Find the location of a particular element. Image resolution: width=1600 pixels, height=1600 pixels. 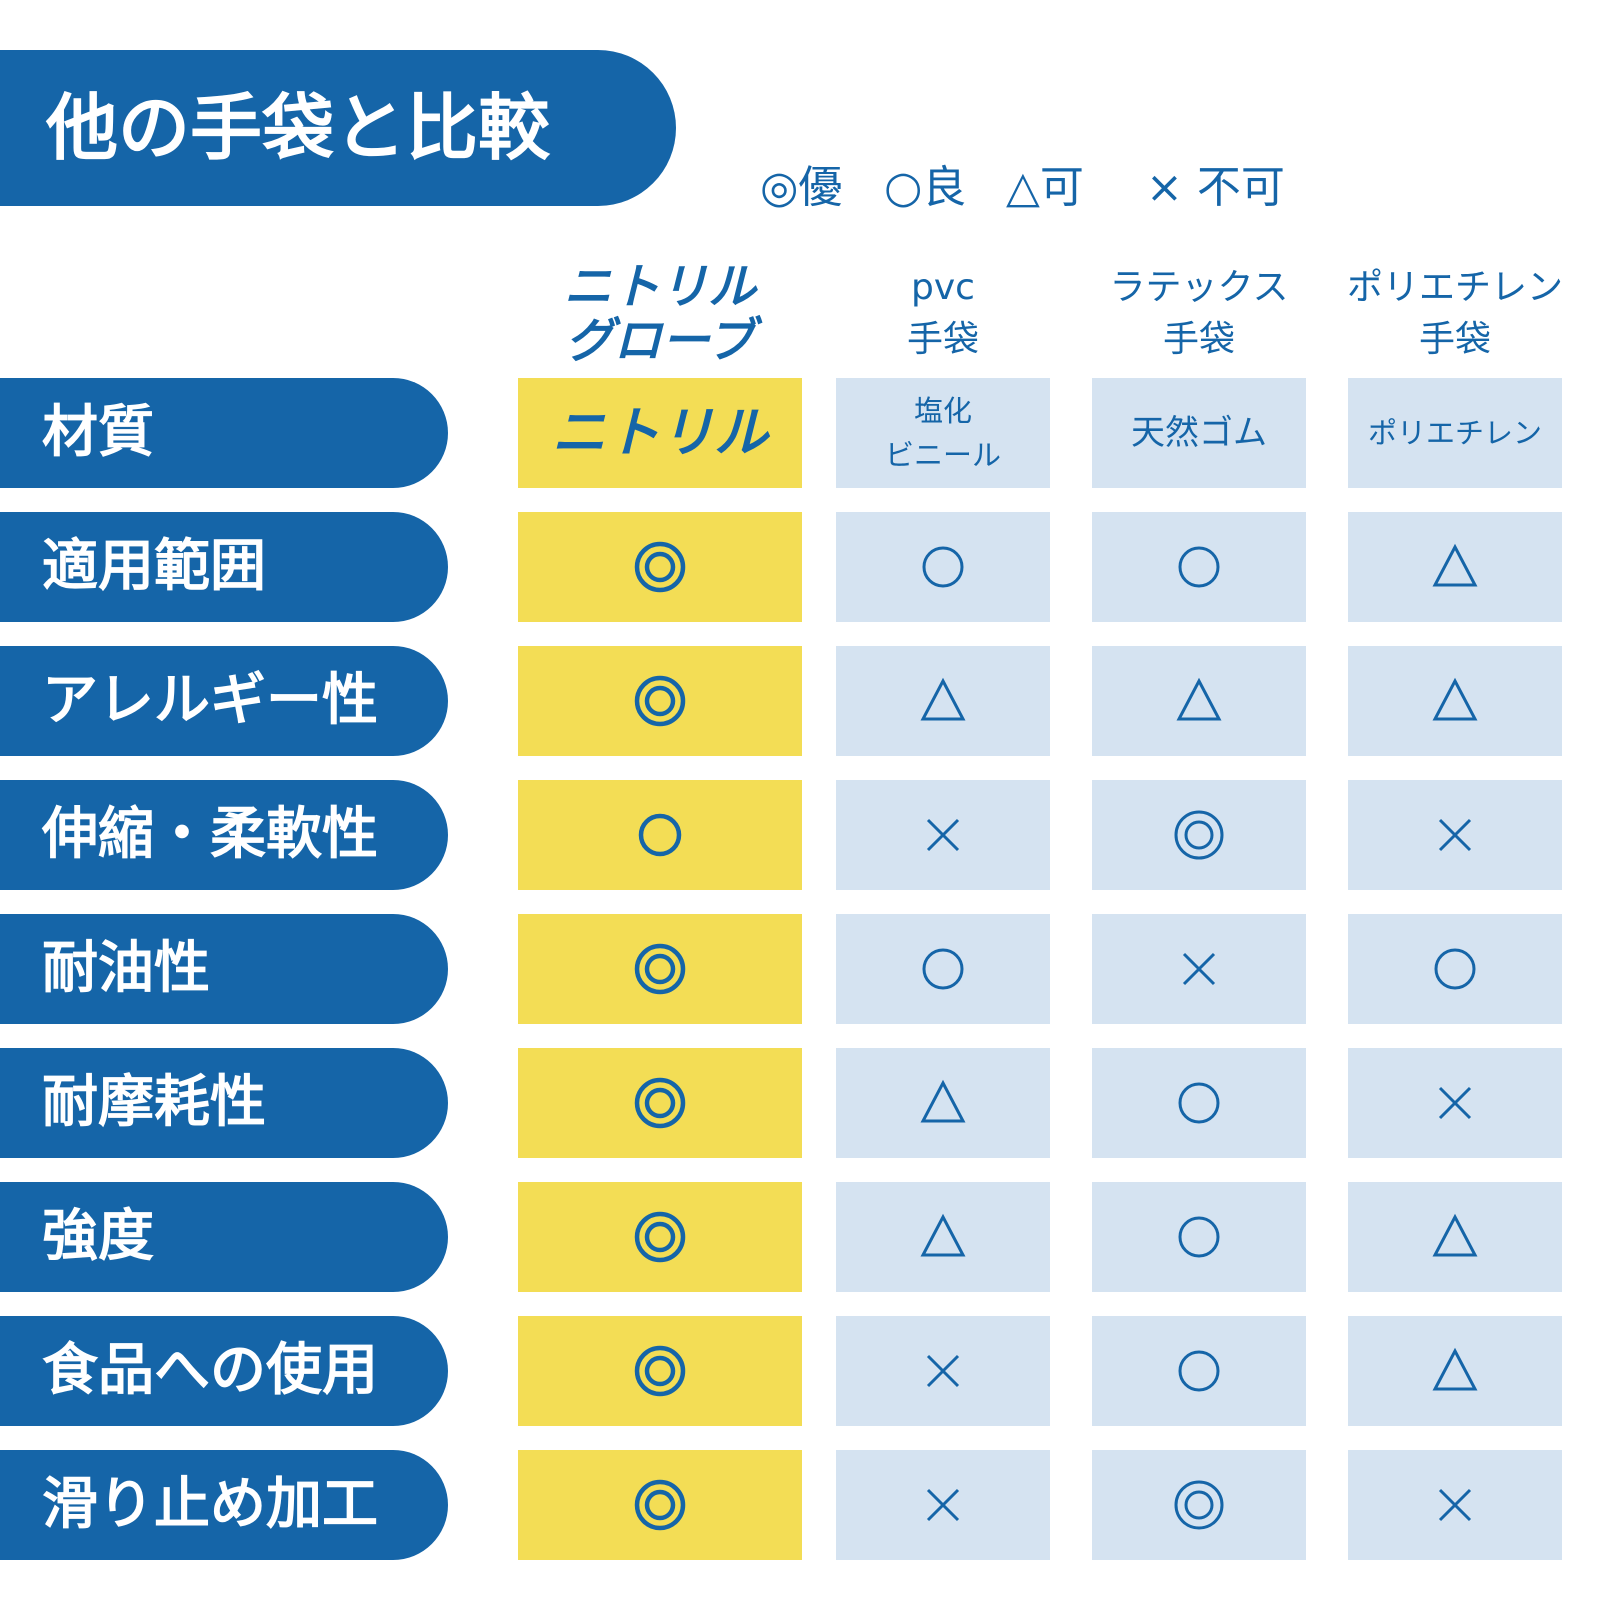

column-header-line: ラテックス is located at coordinates (1199, 287).